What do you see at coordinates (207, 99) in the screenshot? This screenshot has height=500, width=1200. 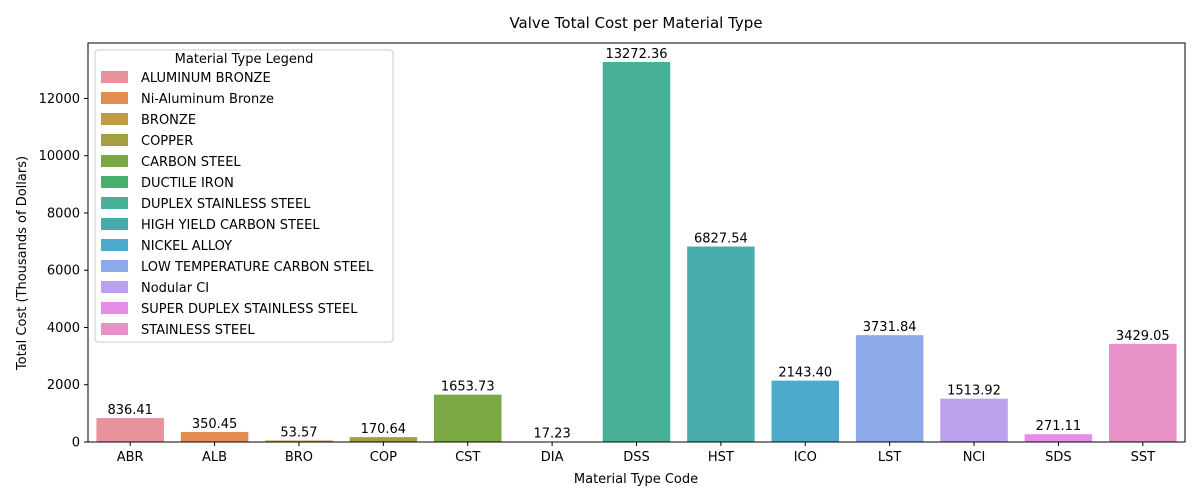 I see `legend-entry-label: Ni-Aluminum Bronze` at bounding box center [207, 99].